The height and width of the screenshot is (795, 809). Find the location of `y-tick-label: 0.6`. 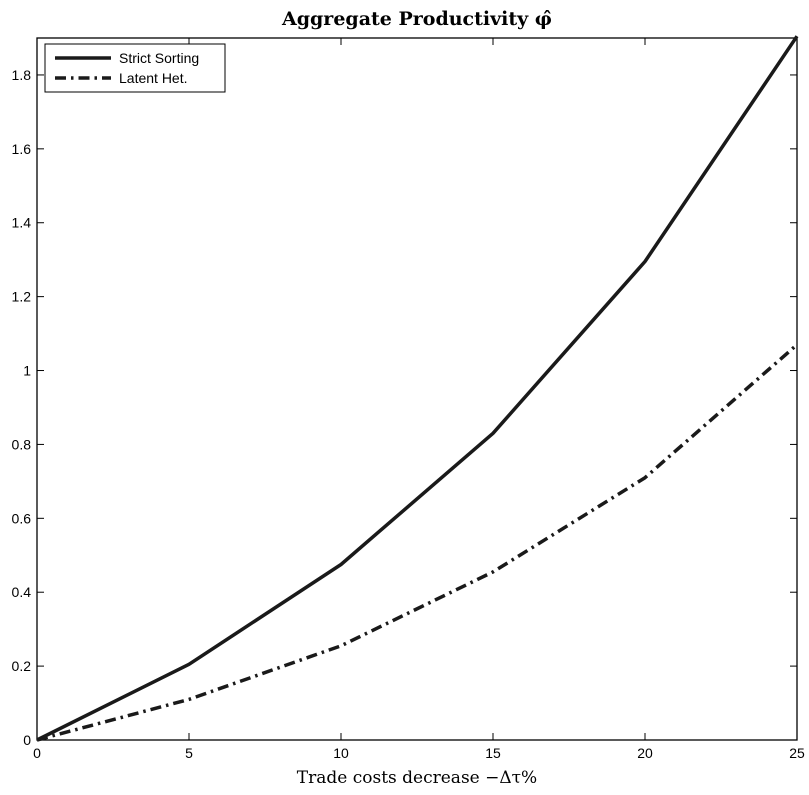

y-tick-label: 0.6 is located at coordinates (22, 518).